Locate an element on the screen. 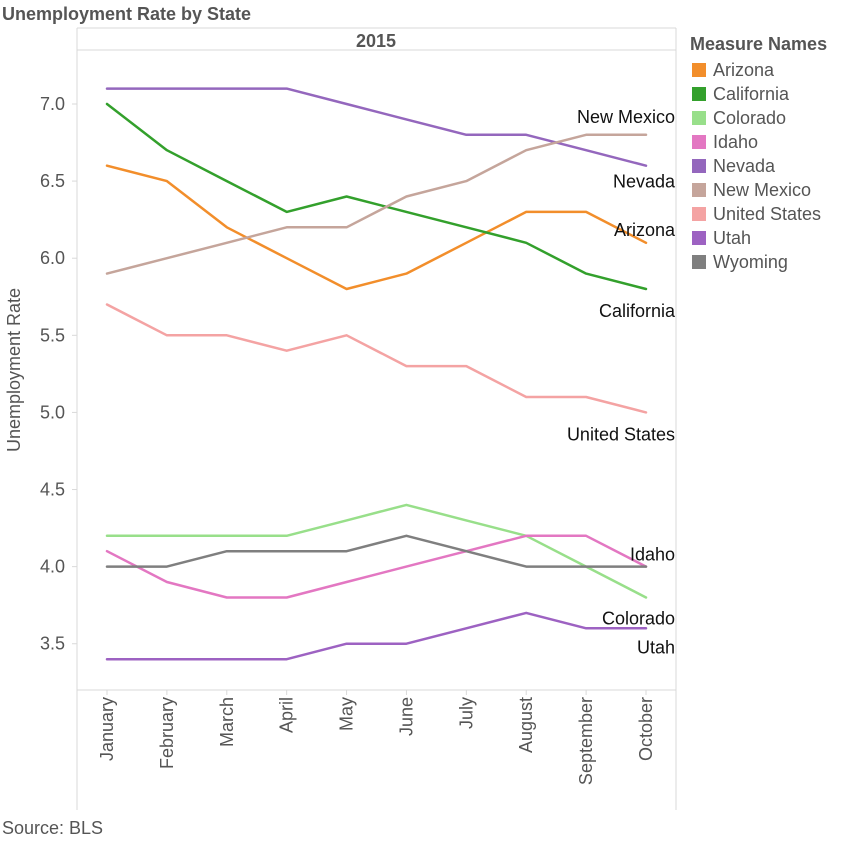 The width and height of the screenshot is (851, 842). series-line-idaho is located at coordinates (376, 566).